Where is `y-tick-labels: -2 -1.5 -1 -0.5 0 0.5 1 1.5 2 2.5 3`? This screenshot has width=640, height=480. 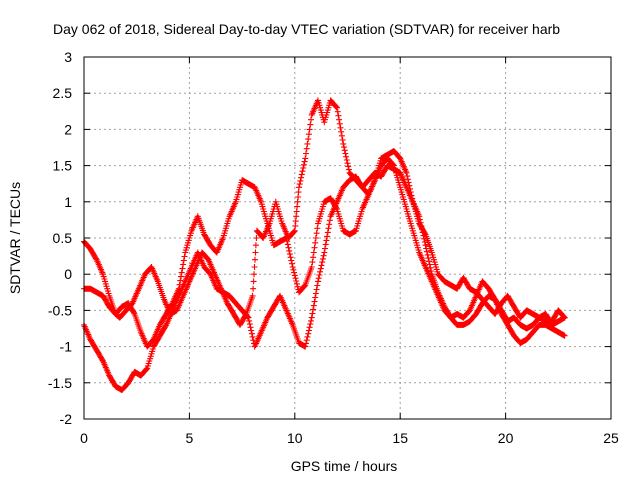 y-tick-labels: -2 -1.5 -1 -0.5 0 0.5 1 1.5 2 2.5 3 is located at coordinates (60, 238).